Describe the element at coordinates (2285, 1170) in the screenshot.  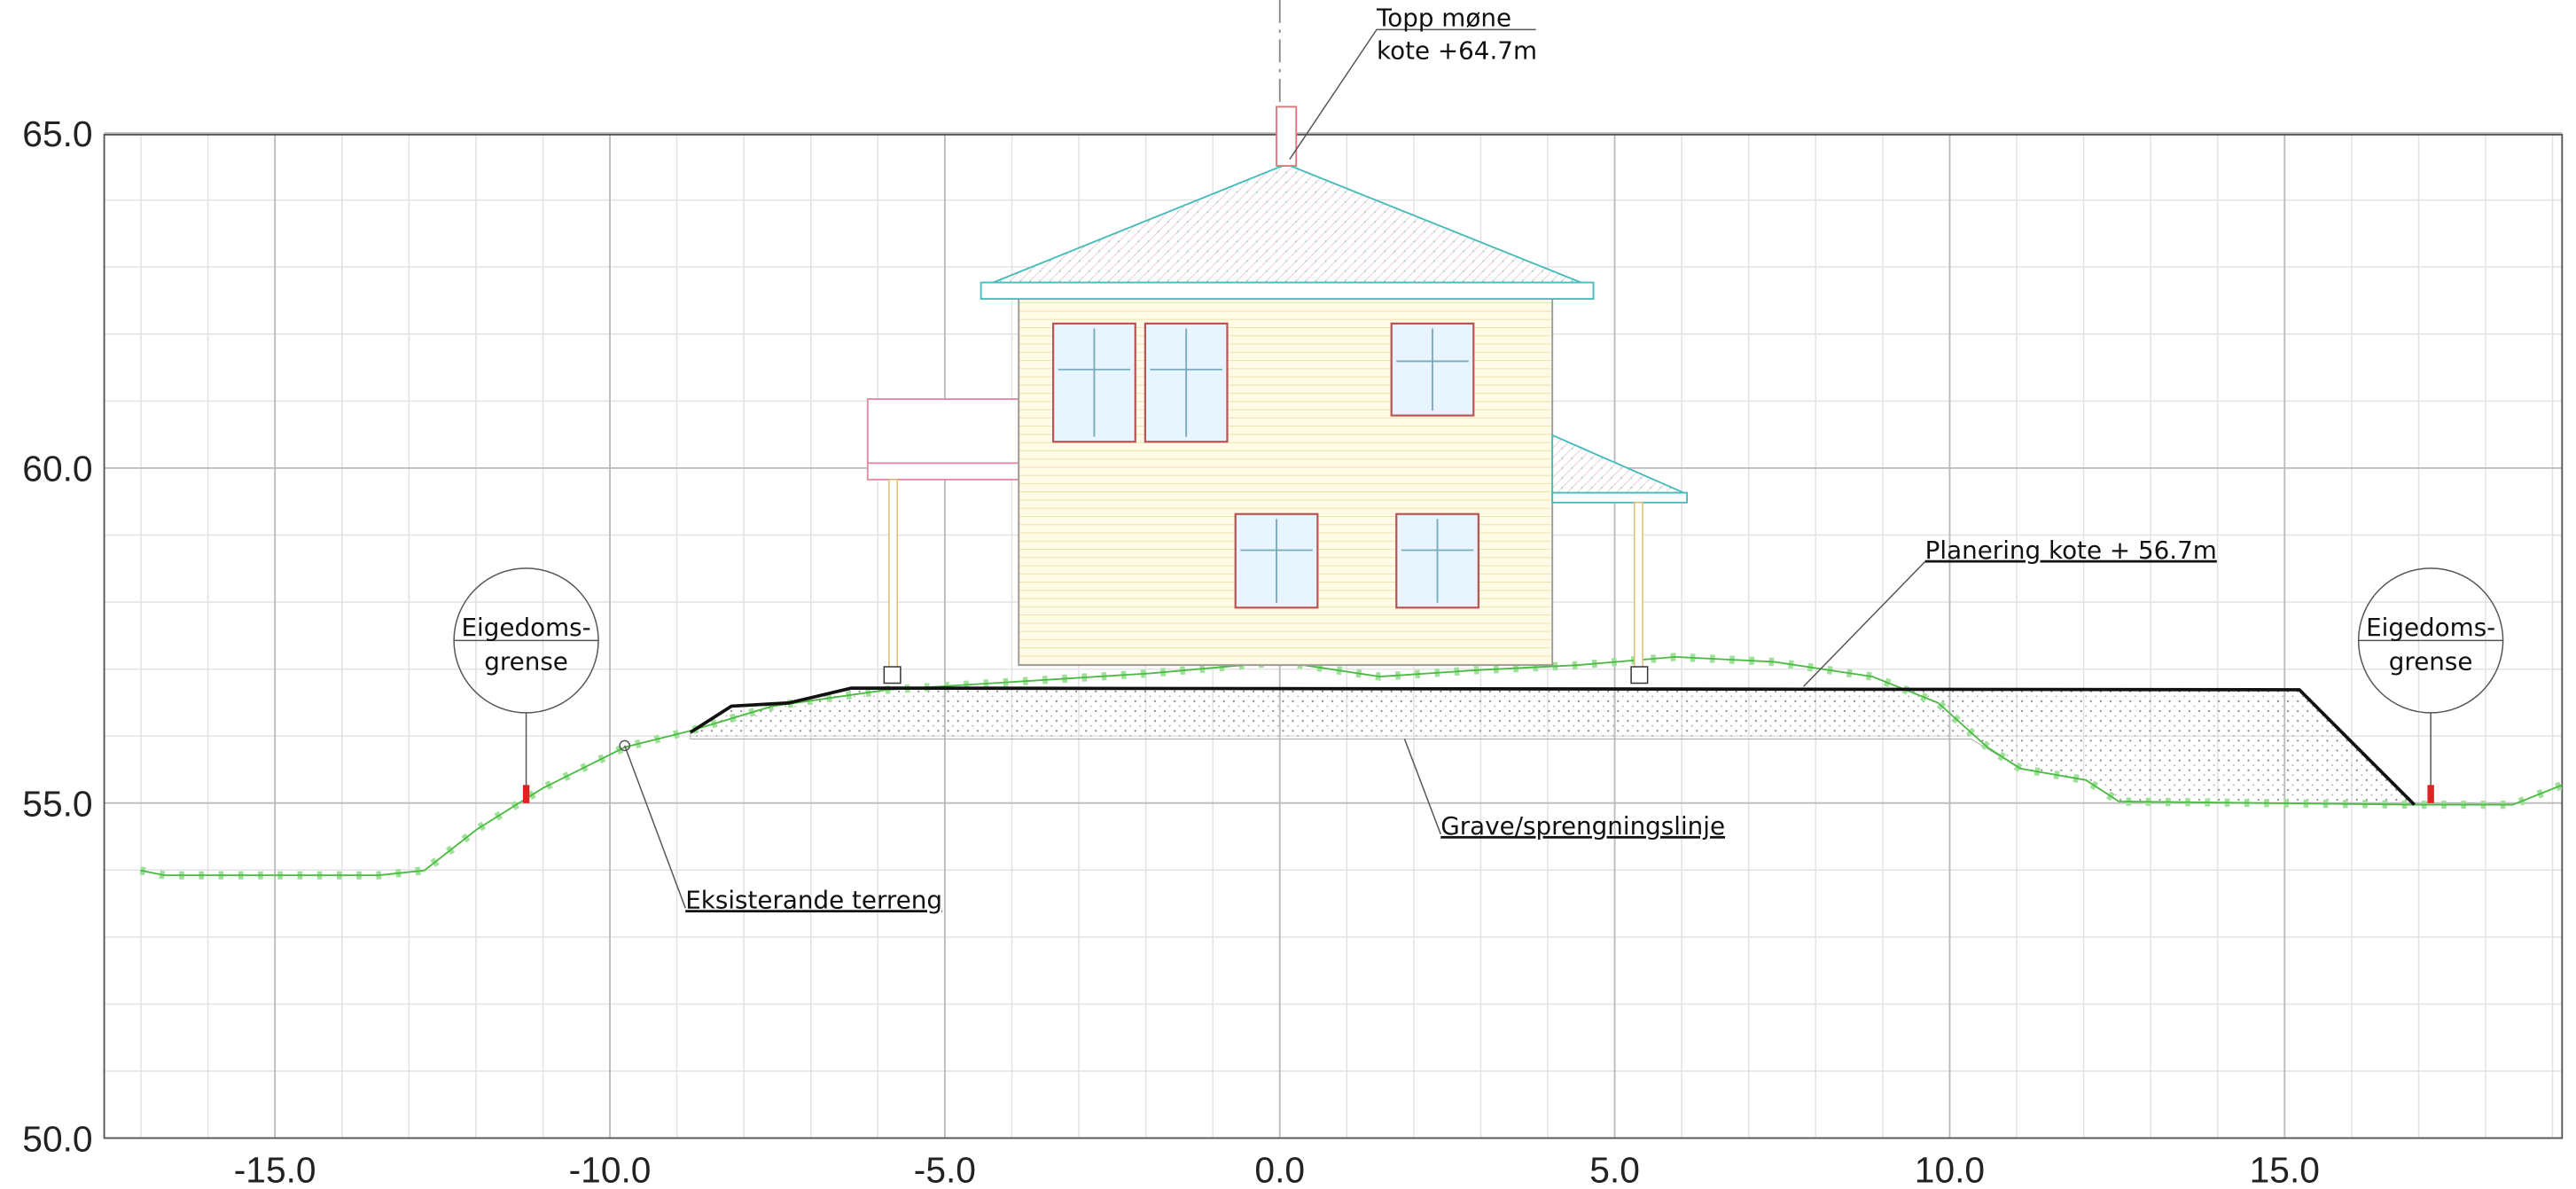
I see `x-tick-label: 15.0` at that location.